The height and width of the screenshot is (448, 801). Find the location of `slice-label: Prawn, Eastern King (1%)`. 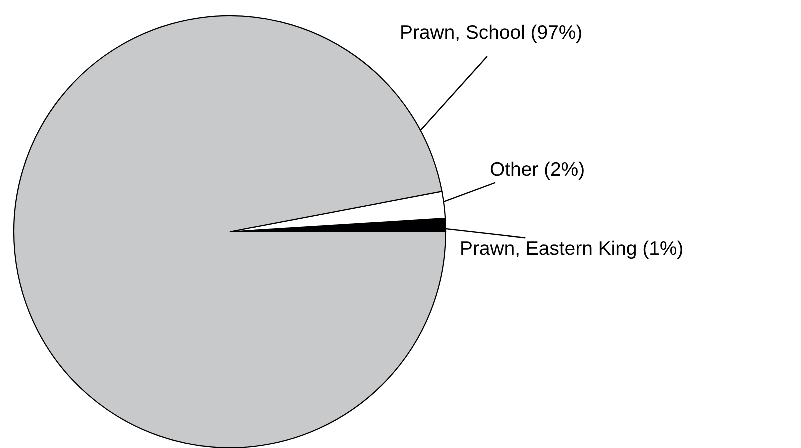

slice-label: Prawn, Eastern King (1%) is located at coordinates (572, 250).